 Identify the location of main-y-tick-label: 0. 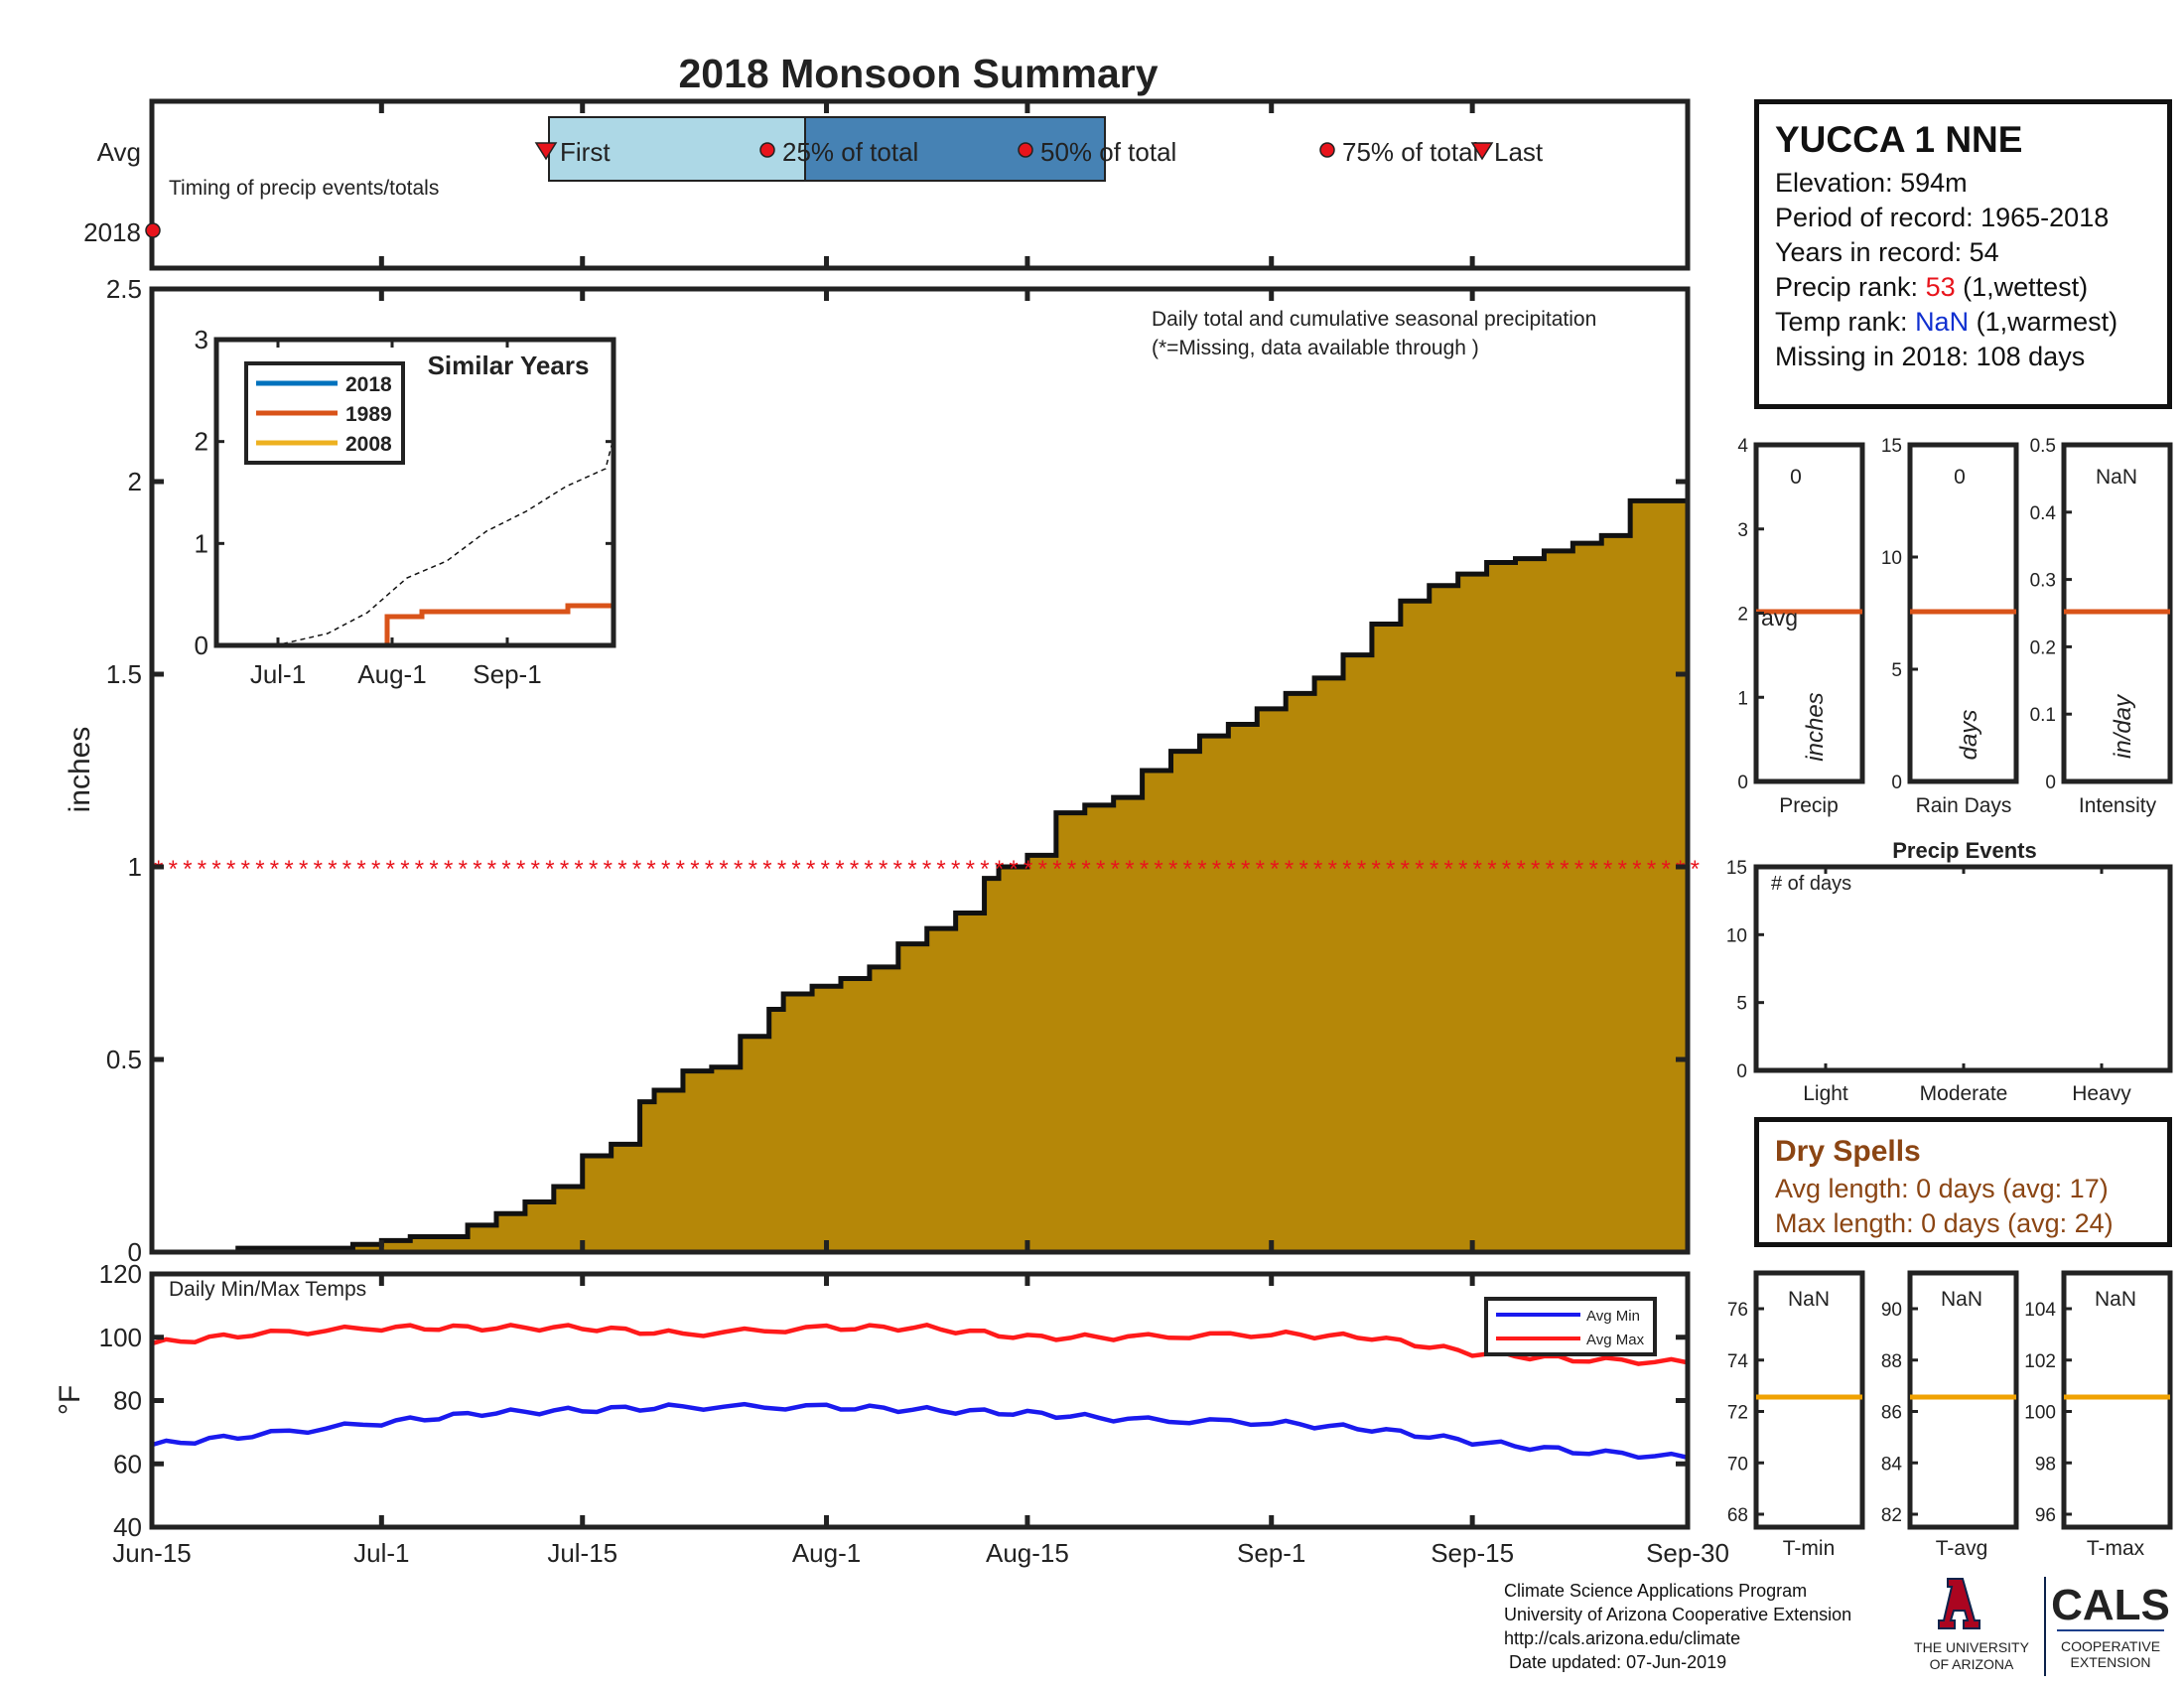
(135, 1252).